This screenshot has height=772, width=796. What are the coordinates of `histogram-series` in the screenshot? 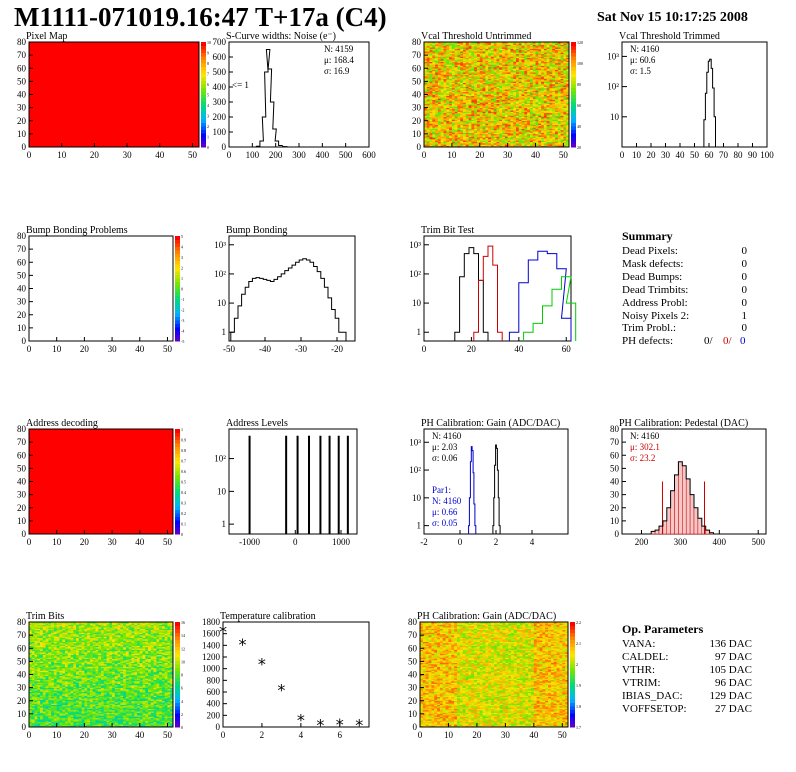 It's located at (540, 295).